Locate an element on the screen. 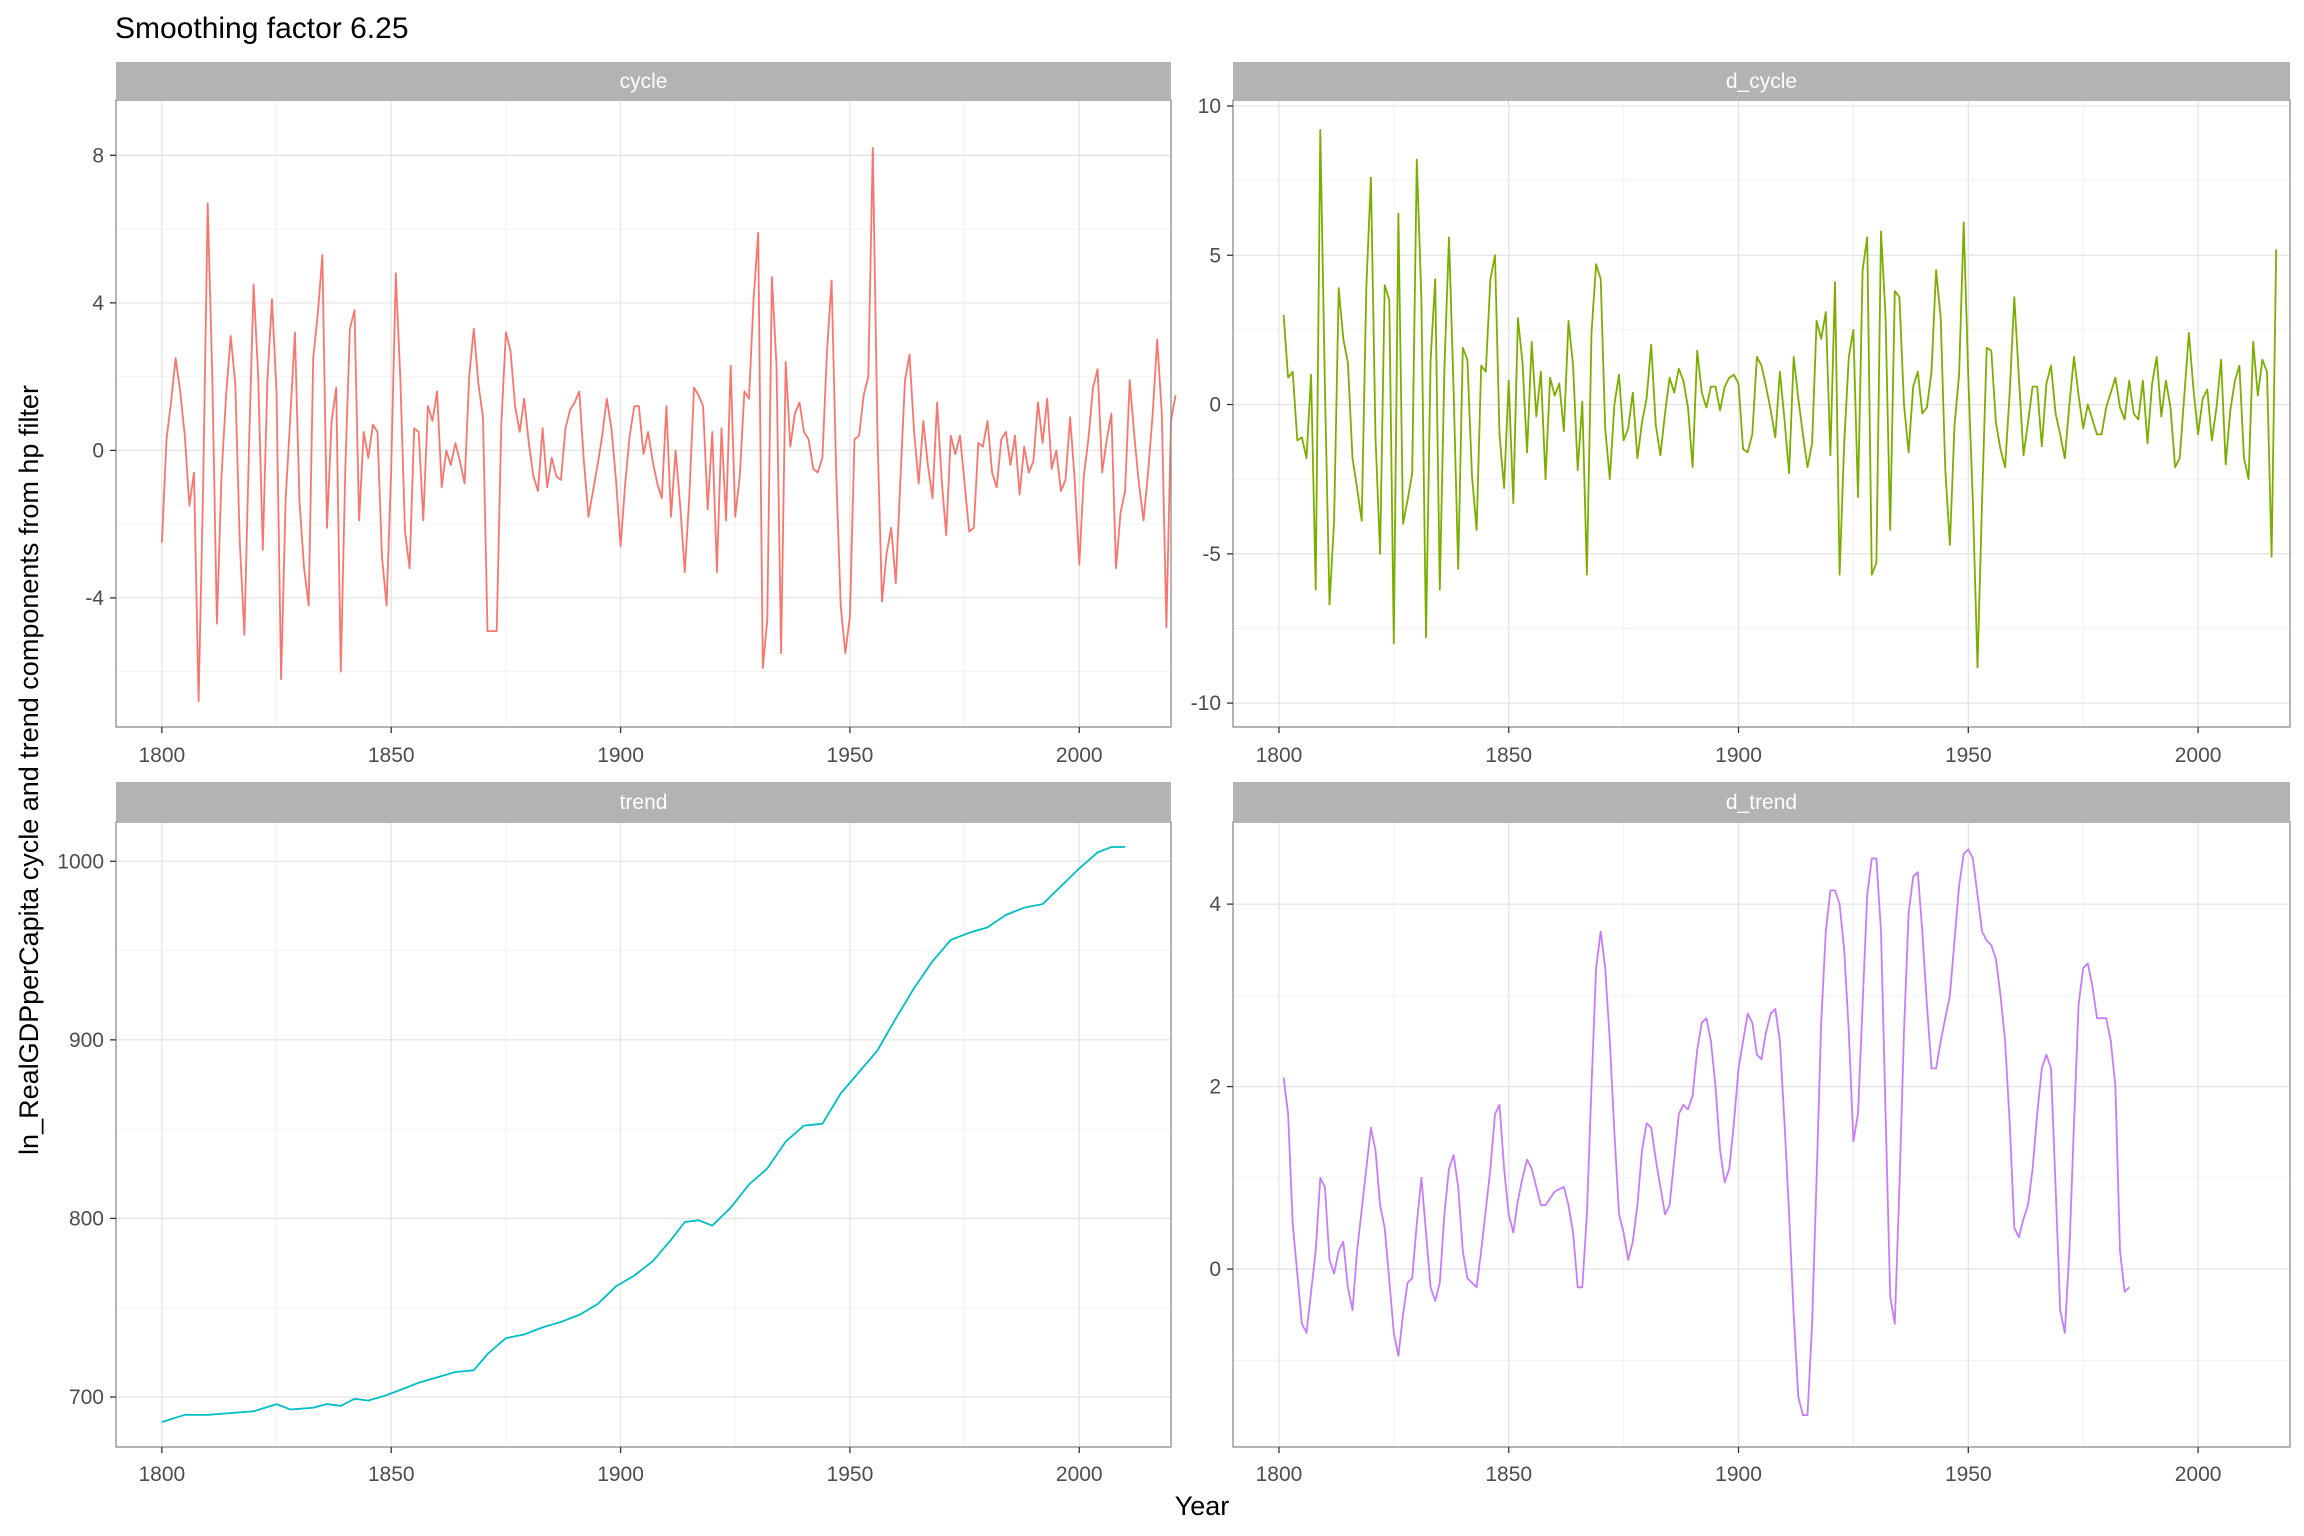 The image size is (2304, 1536). facet-strip-label: trend is located at coordinates (644, 802).